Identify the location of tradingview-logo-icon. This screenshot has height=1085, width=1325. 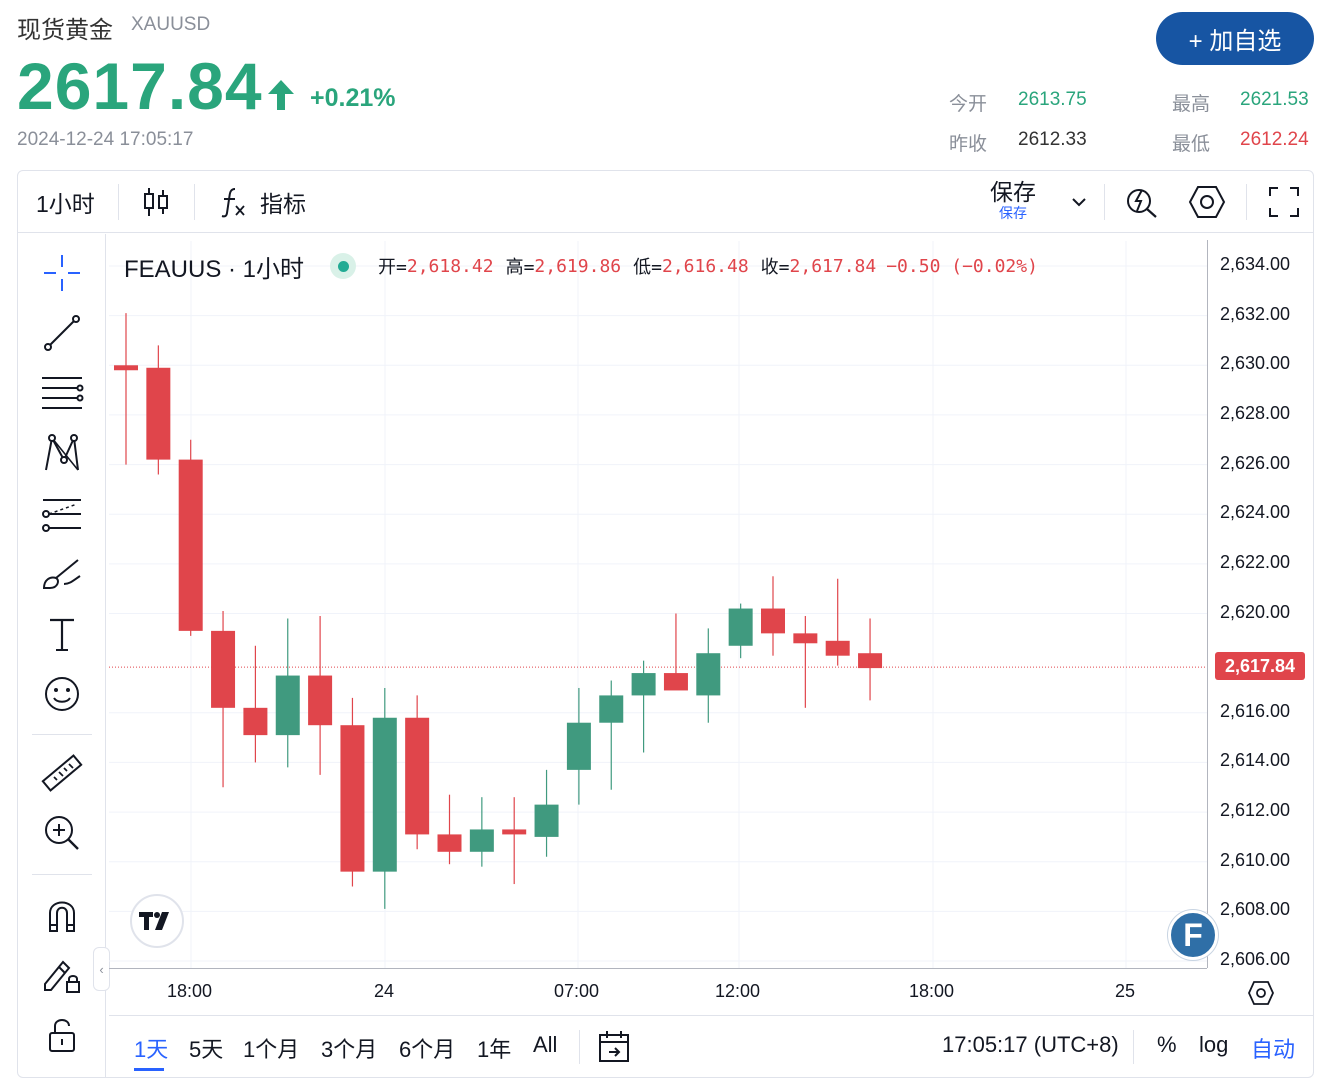
(154, 921).